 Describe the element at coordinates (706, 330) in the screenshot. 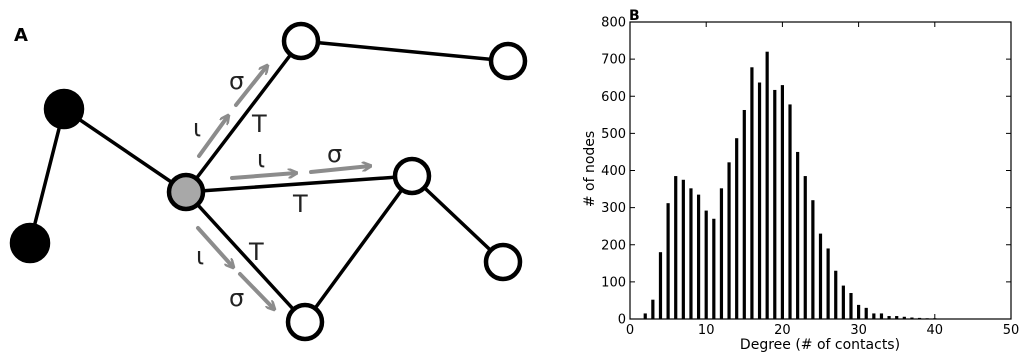

I see `x-tick-label: 10` at that location.